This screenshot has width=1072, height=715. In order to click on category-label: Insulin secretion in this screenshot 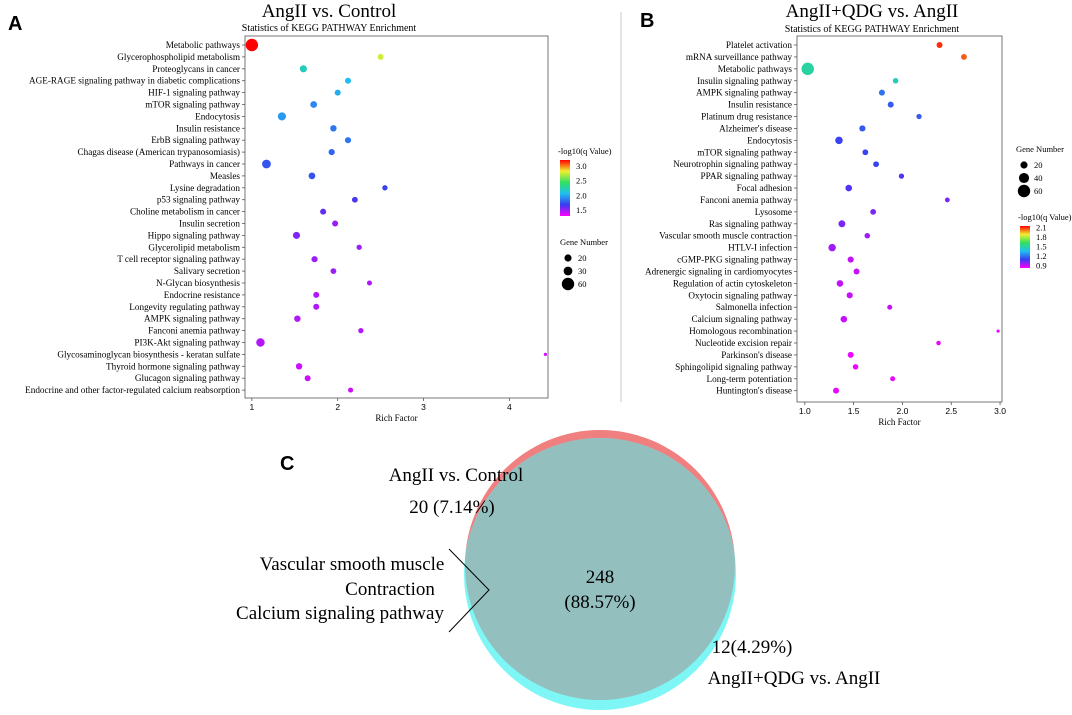, I will do `click(209, 224)`.